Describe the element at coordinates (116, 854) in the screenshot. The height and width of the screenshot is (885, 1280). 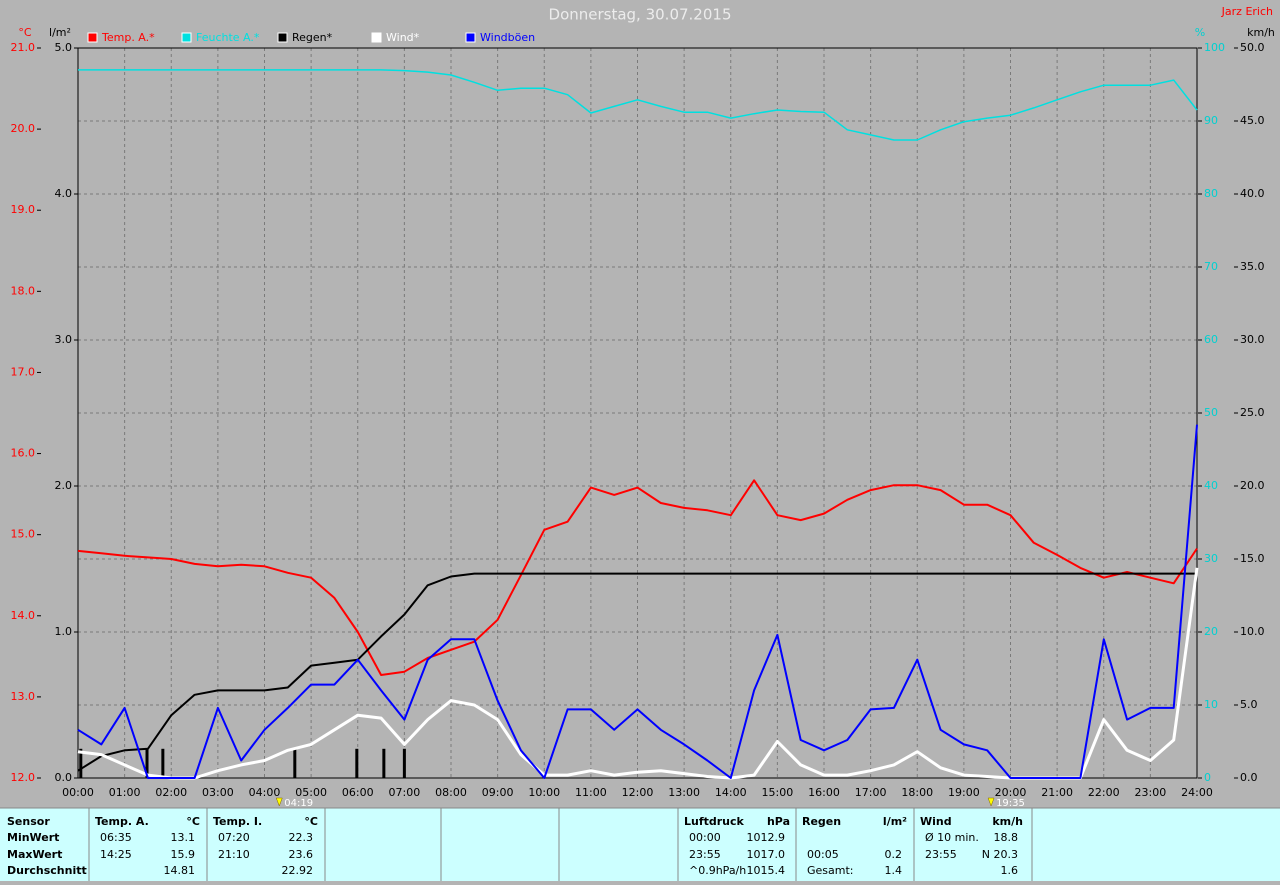
I see `cell-label: 14:25` at that location.